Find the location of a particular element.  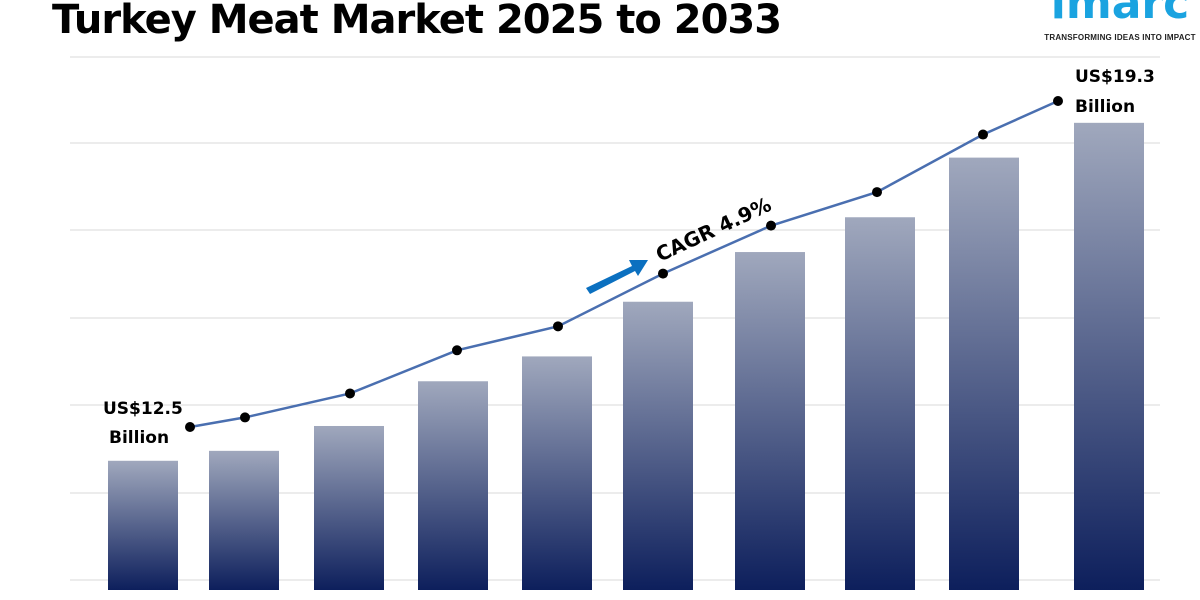

logo-tagline: TRANSFORMING IDEAS INTO IMPACT is located at coordinates (1120, 37).